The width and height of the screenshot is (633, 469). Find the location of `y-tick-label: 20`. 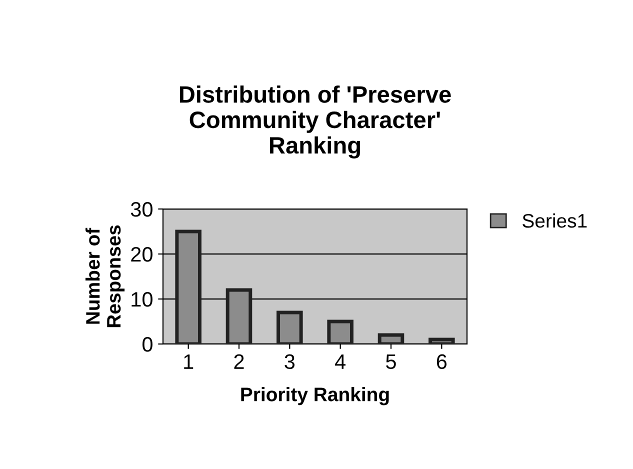

y-tick-label: 20 is located at coordinates (141, 254).